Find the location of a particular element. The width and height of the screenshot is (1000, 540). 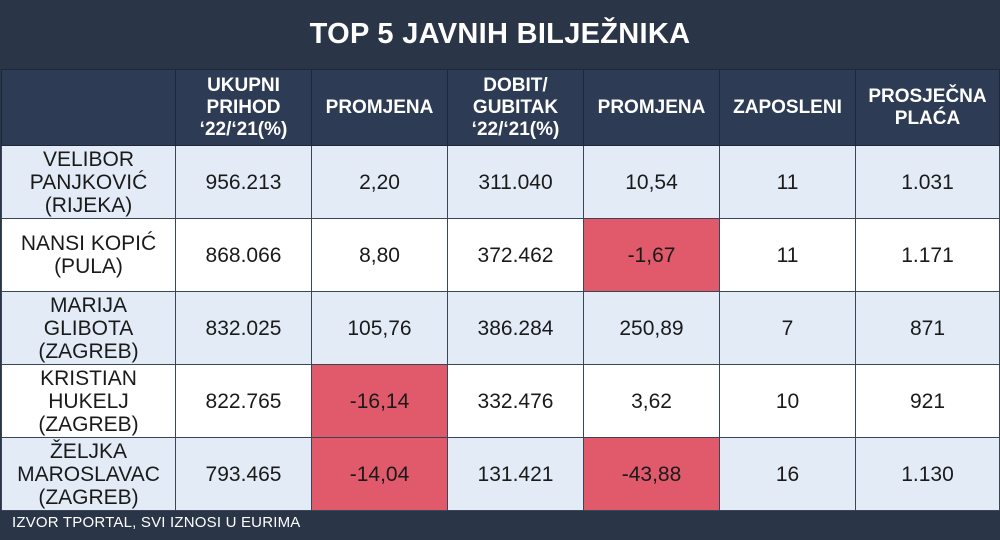

source-footer: IZVOR TPORTAL, SVI IZNOSI U EURIMA is located at coordinates (156, 522).